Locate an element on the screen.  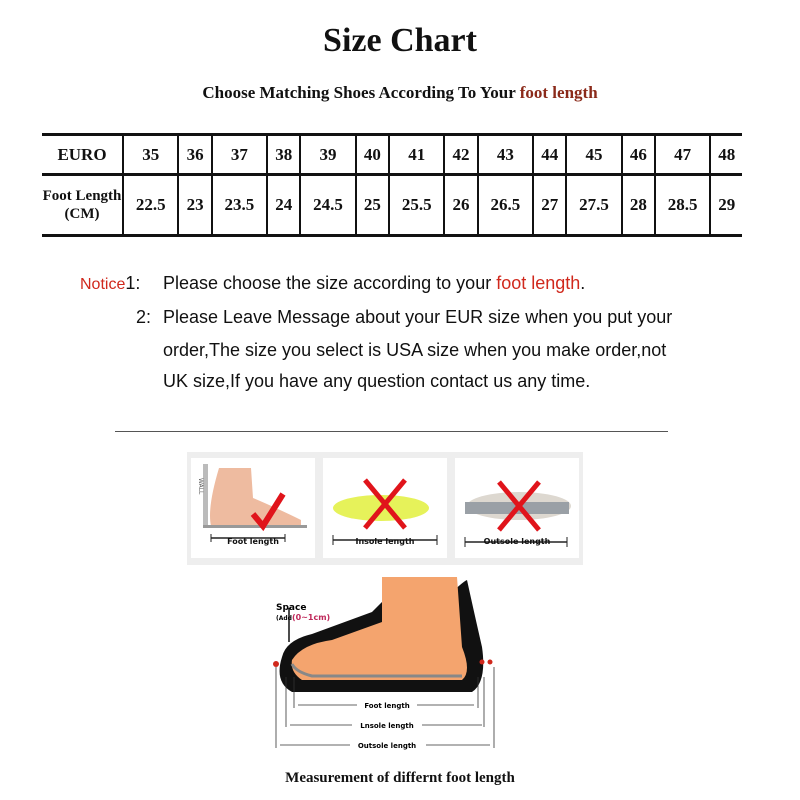
page-title: Size Chart is located at coordinates (400, 40).